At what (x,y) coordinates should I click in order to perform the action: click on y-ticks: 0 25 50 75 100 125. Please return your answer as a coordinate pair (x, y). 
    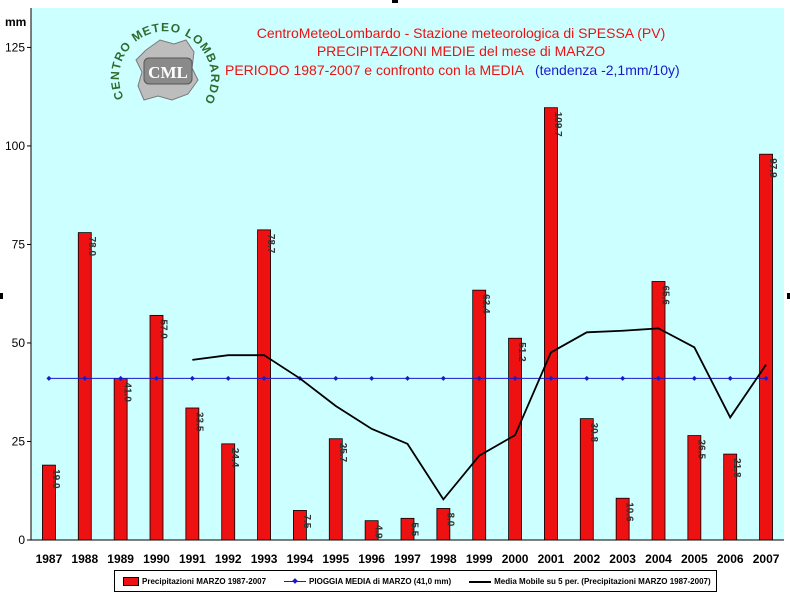
    Looking at the image, I should click on (18, 293).